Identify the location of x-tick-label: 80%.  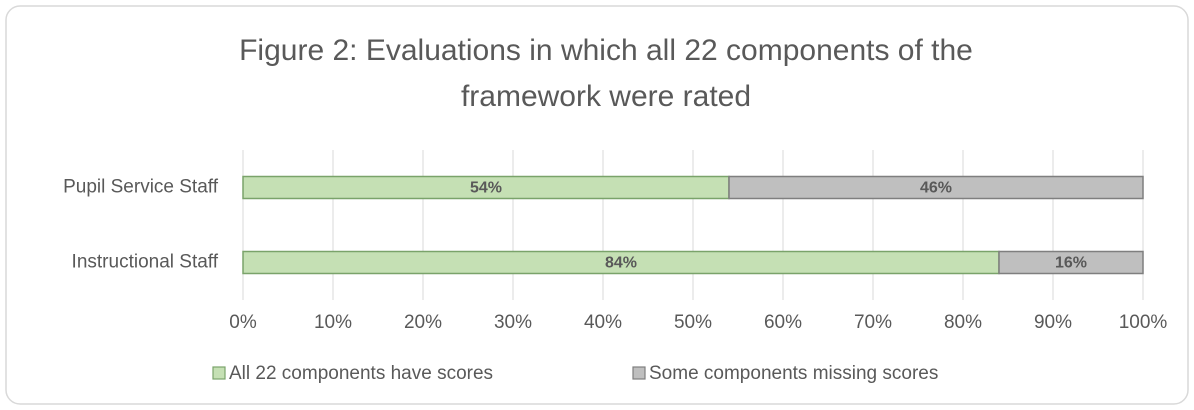
(963, 322).